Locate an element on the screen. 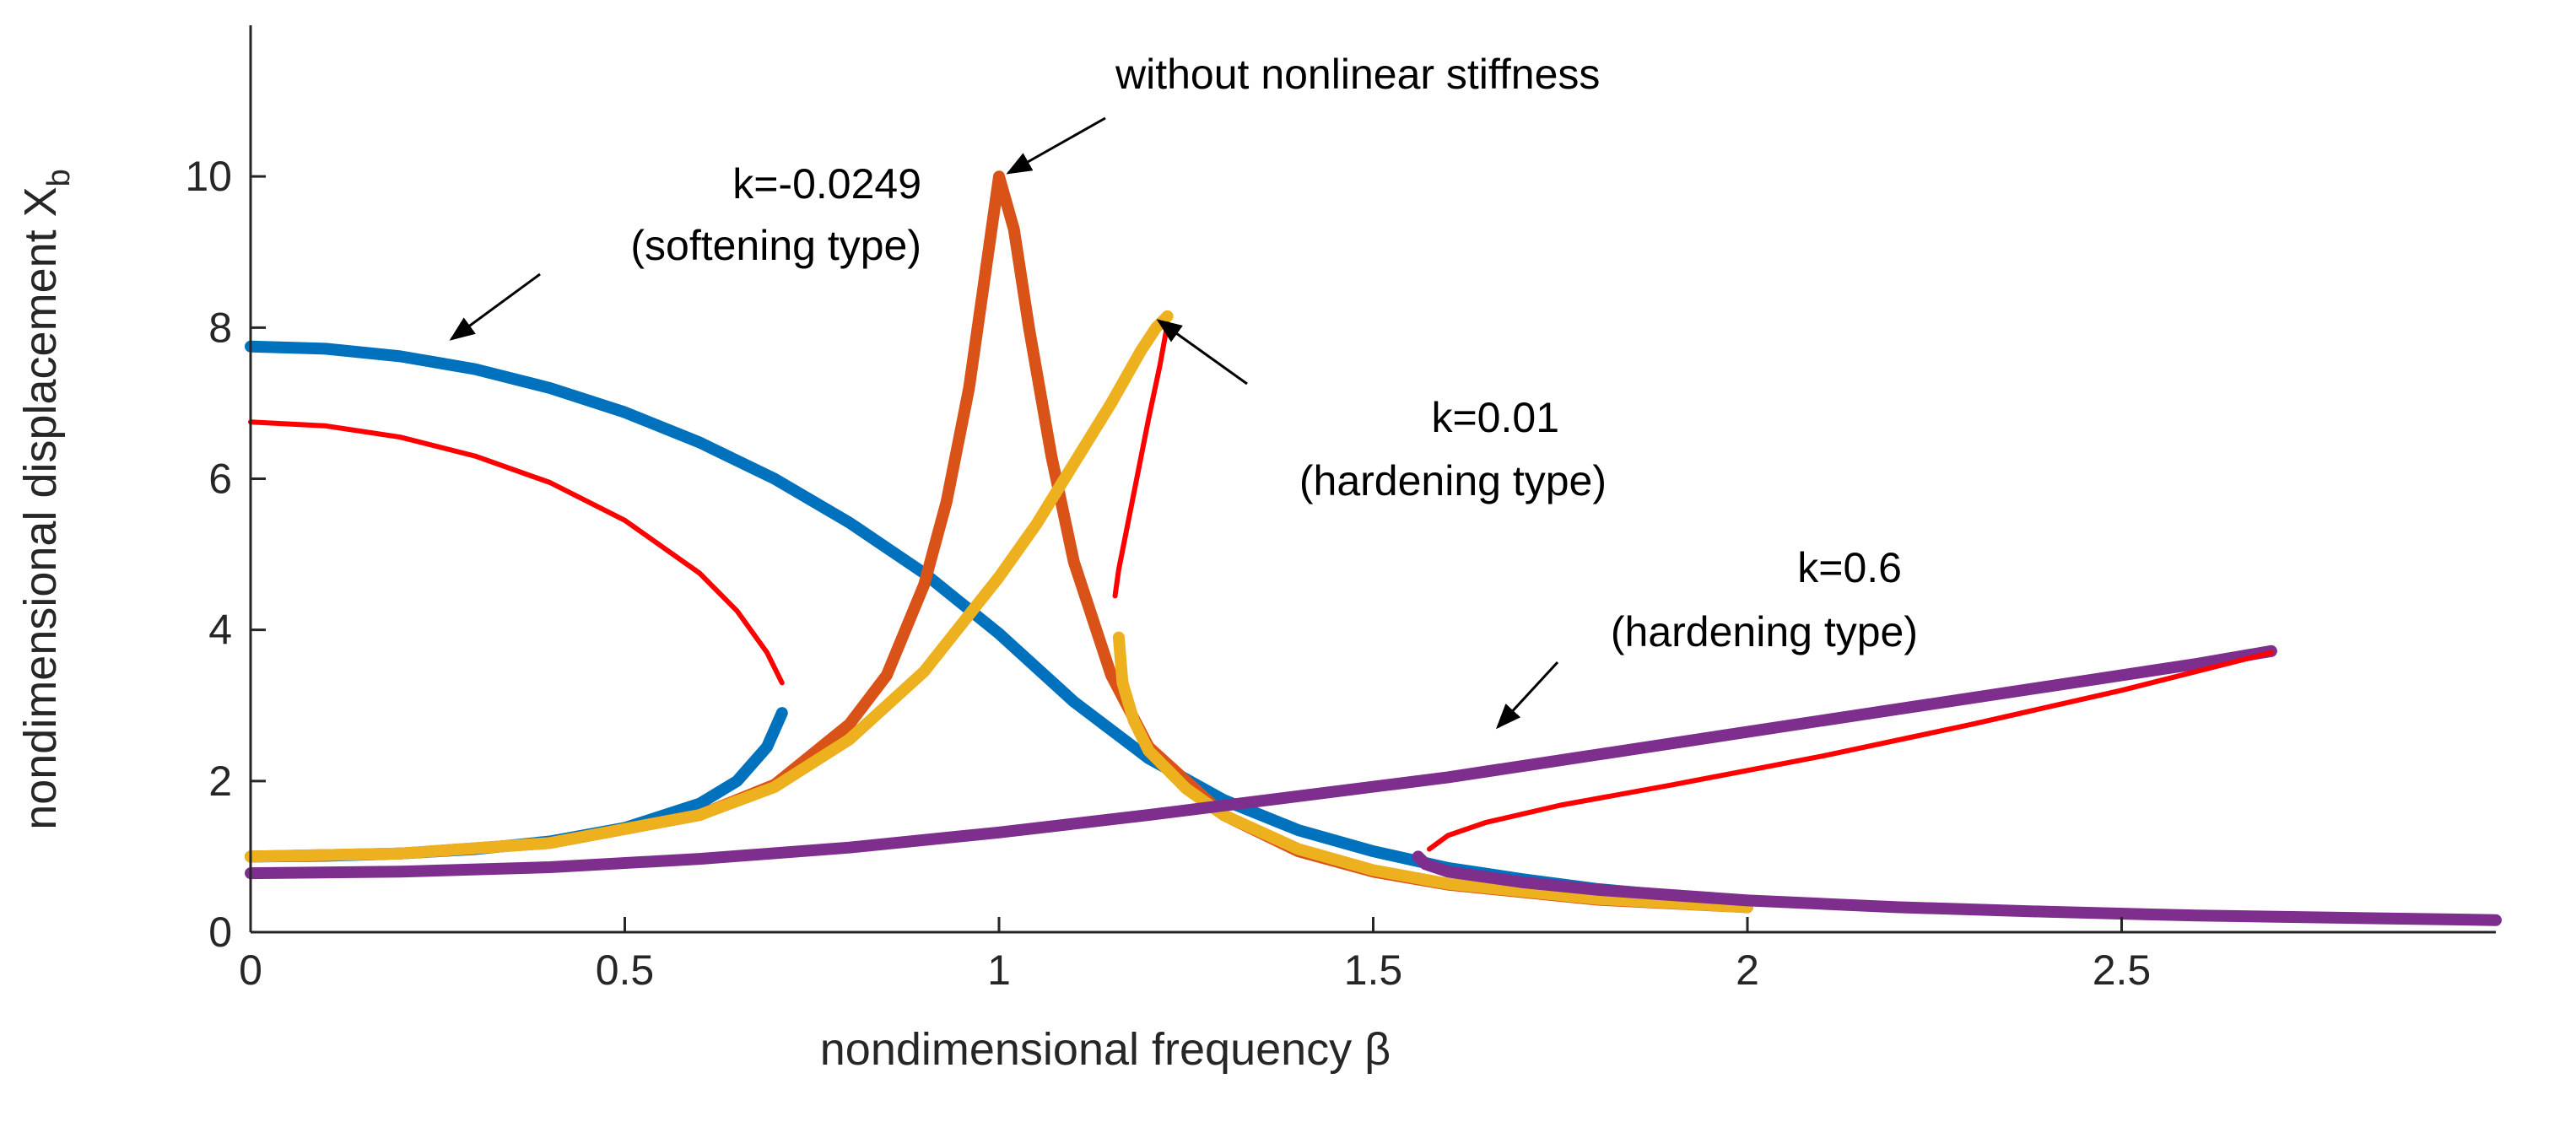 The height and width of the screenshot is (1138, 2576). arrow-hardening-large is located at coordinates (1527, 695).